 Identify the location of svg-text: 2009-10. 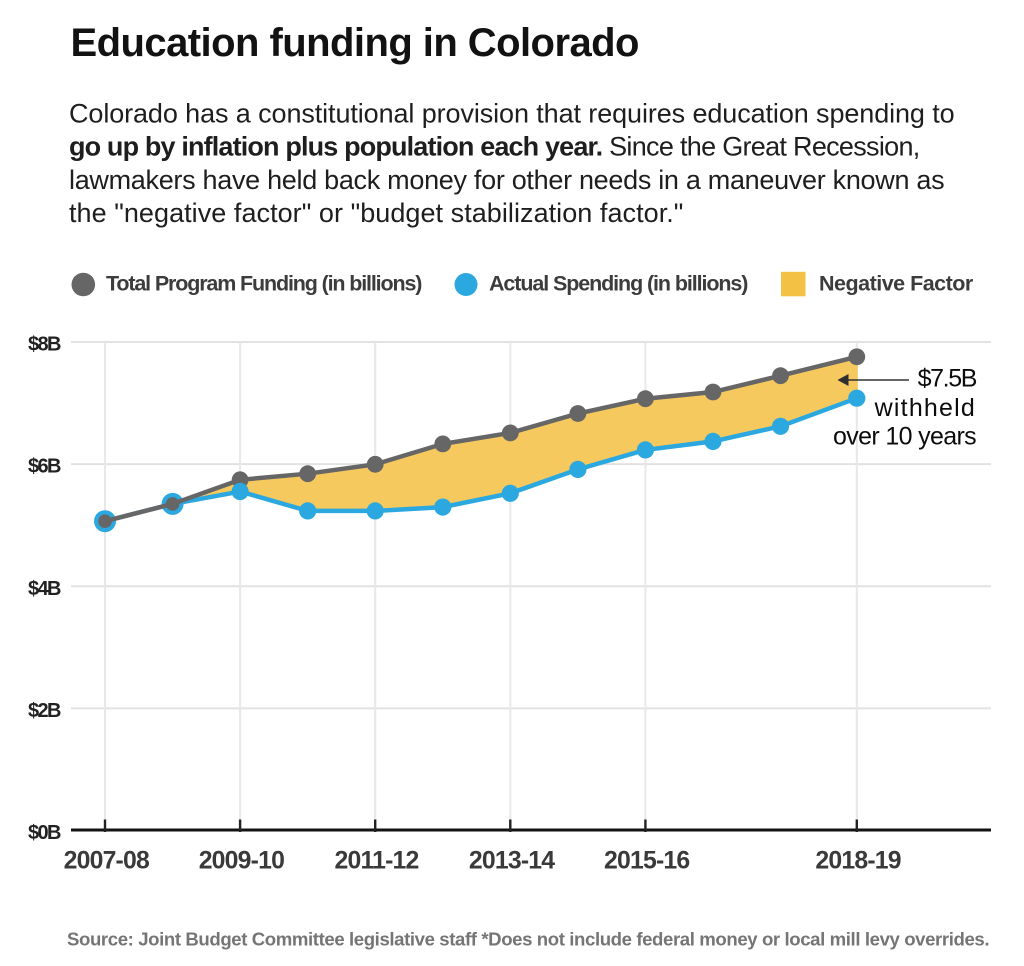
(241, 861).